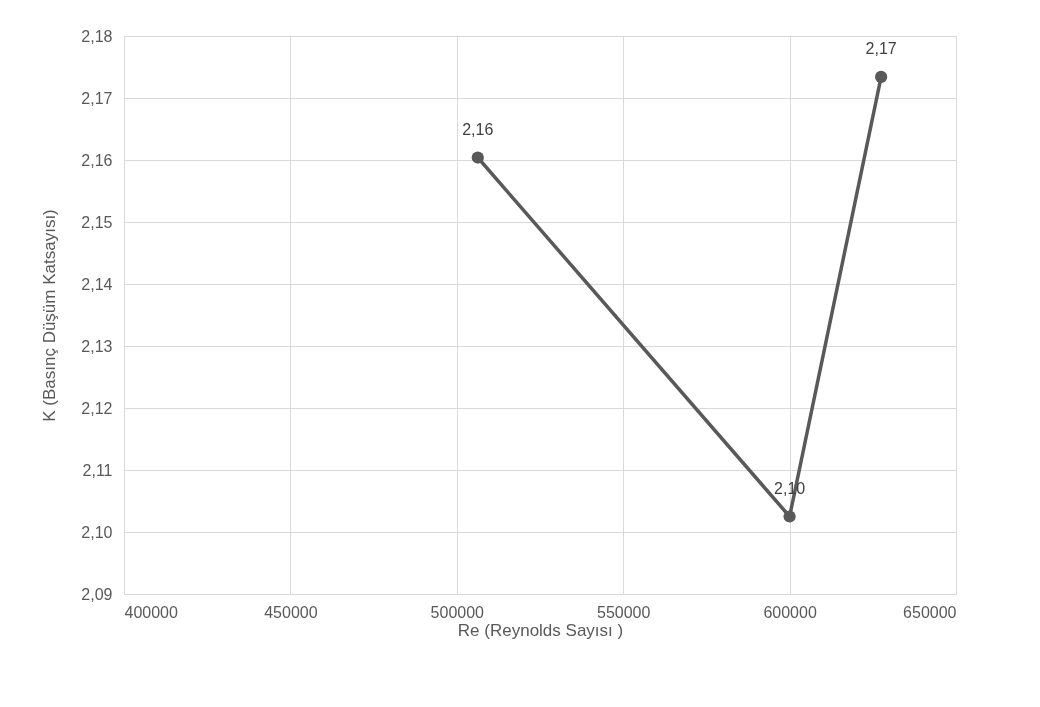 The height and width of the screenshot is (707, 1040). What do you see at coordinates (97, 284) in the screenshot?
I see `y-tick-label: 2,14` at bounding box center [97, 284].